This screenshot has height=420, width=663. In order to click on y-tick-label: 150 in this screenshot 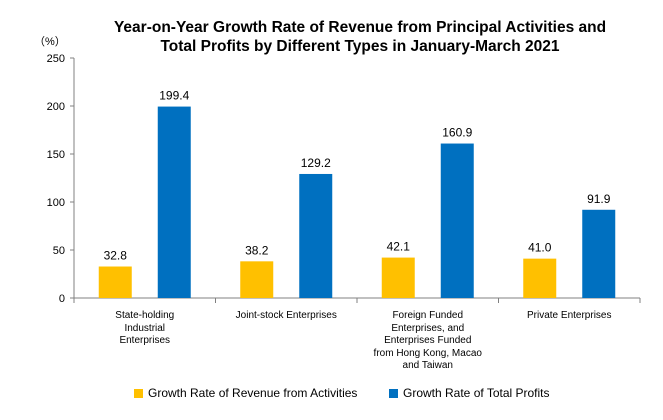, I will do `click(56, 155)`.